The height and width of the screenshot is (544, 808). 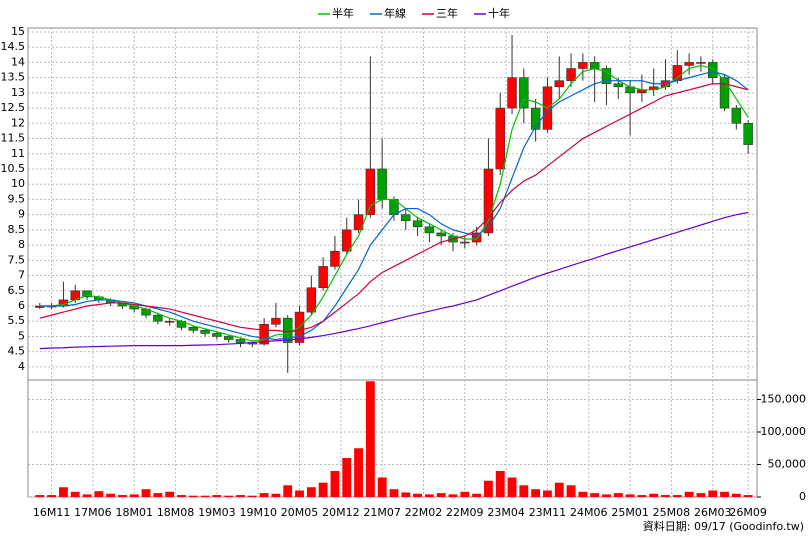 I want to click on y2-tick-label: 100,000, so click(x=784, y=431).